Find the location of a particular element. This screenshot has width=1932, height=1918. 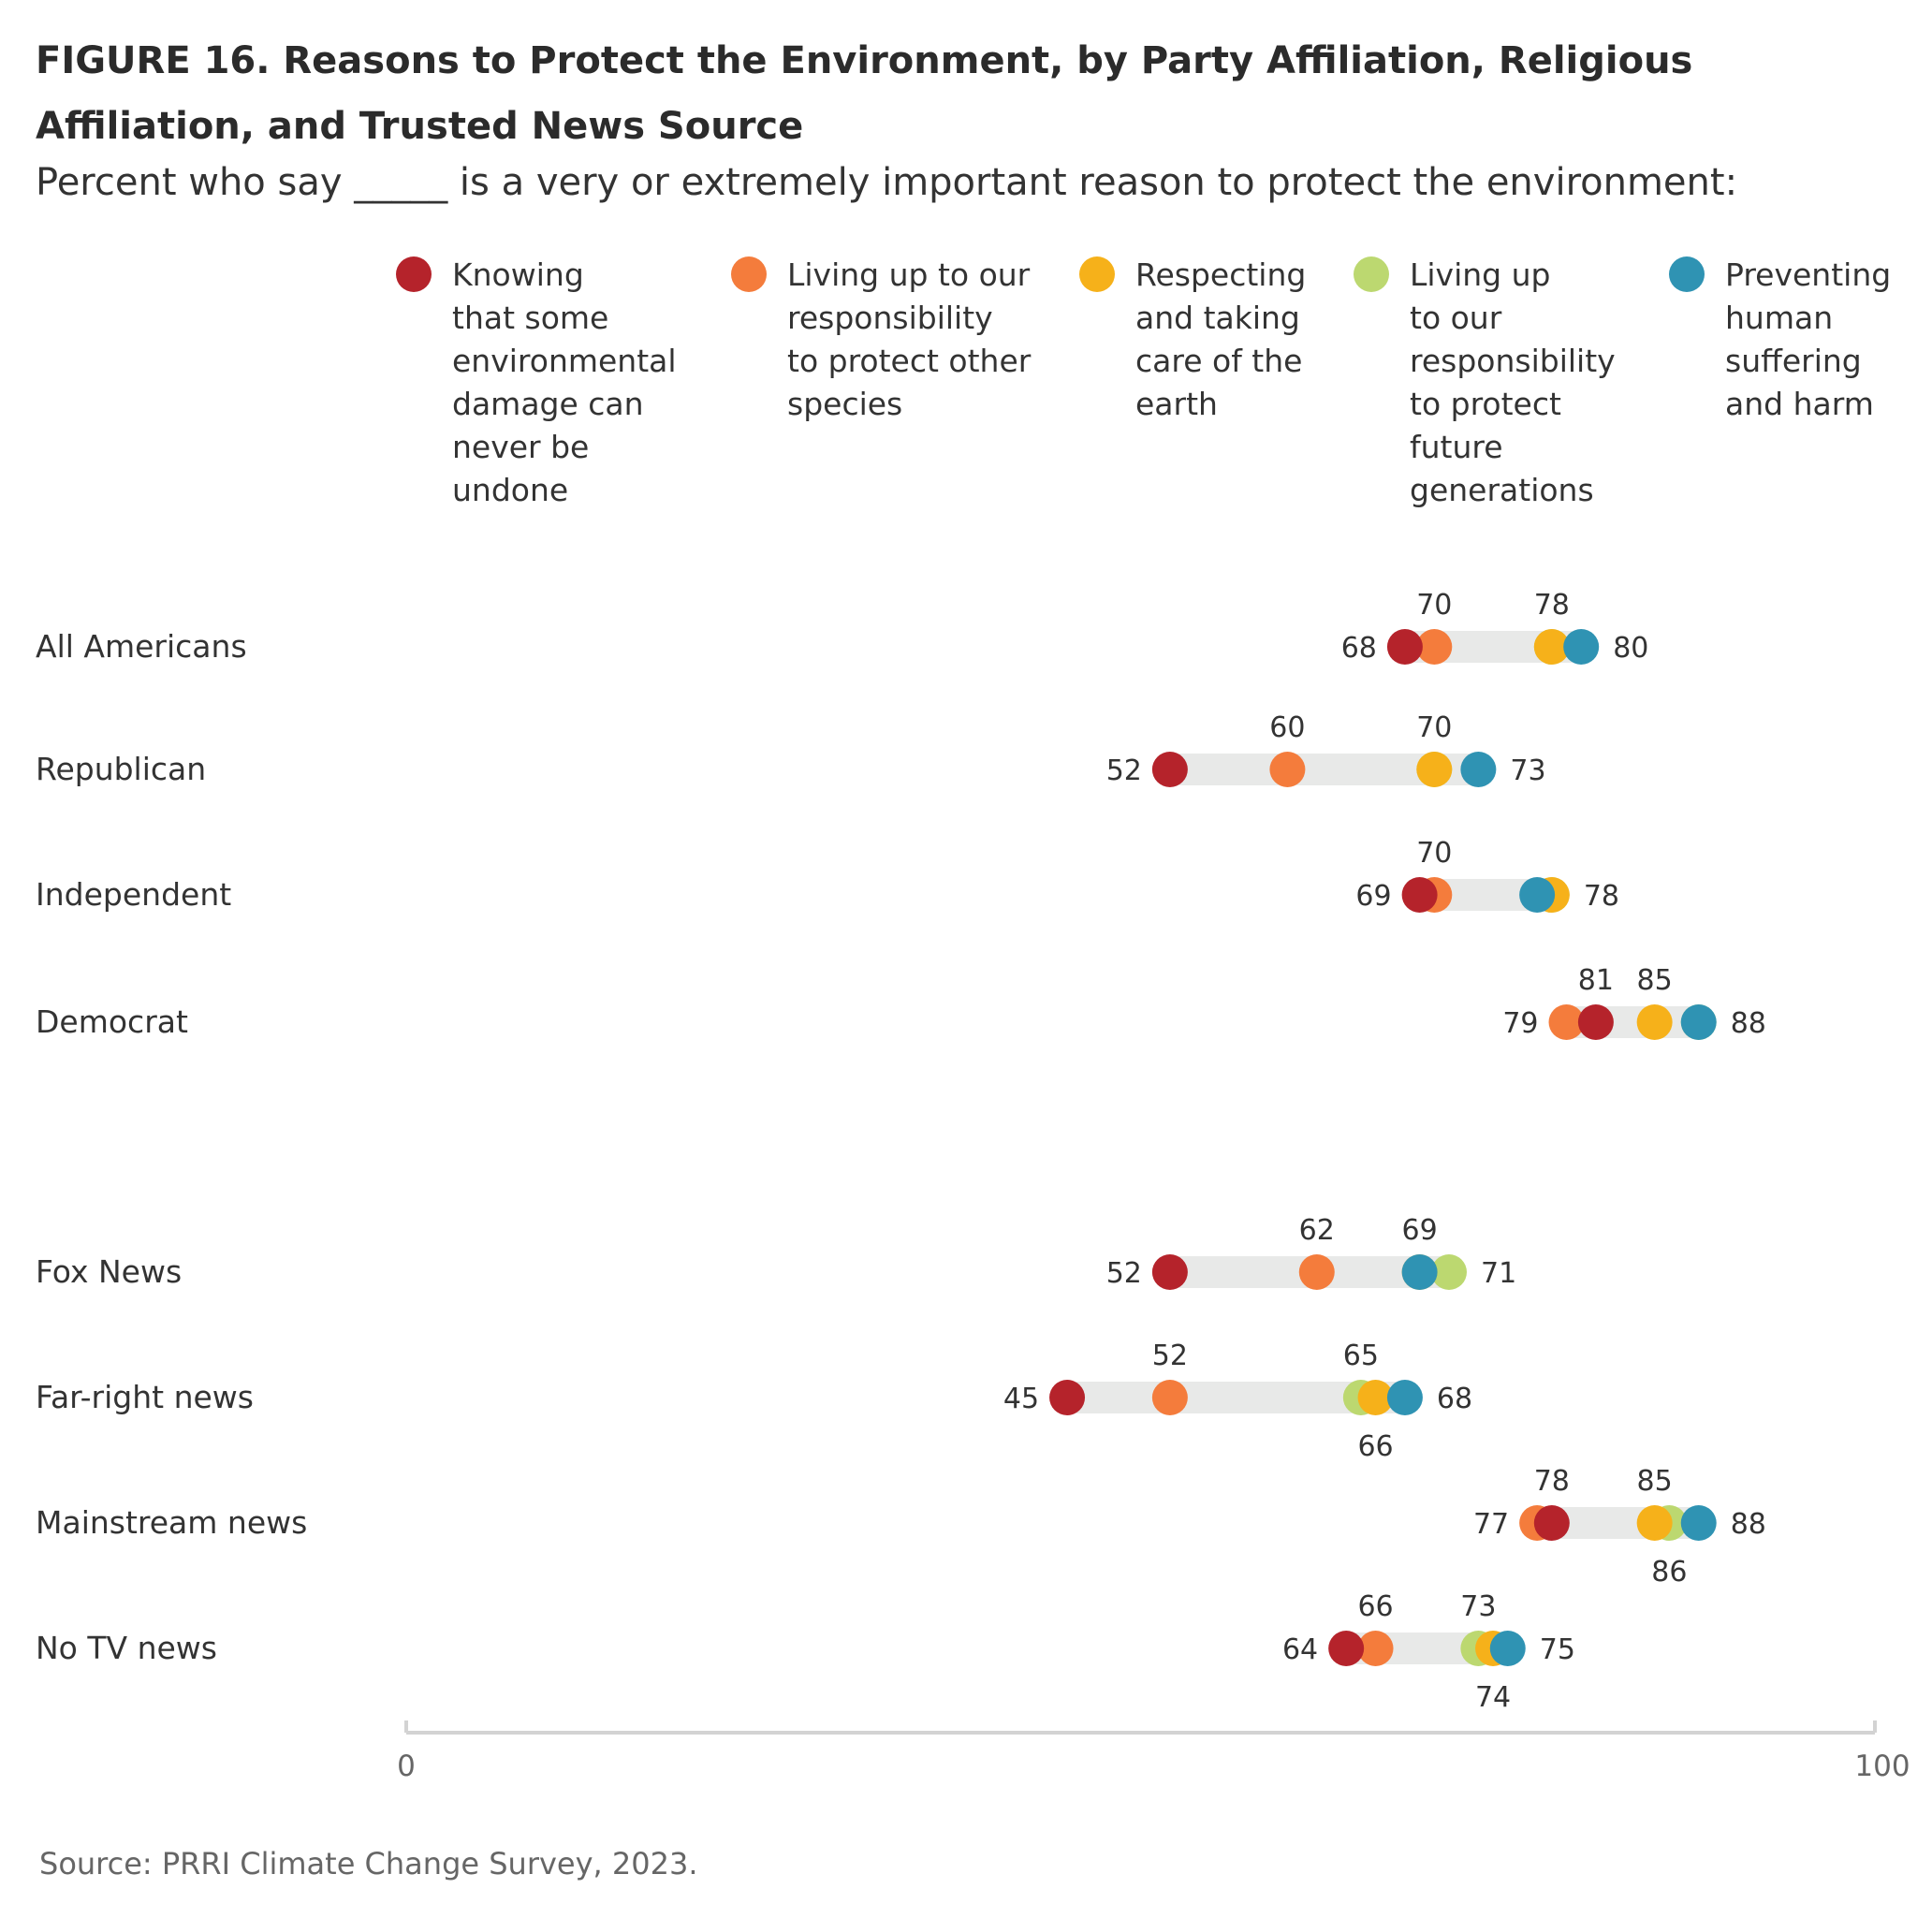

data-label: 62 is located at coordinates (1317, 1230).